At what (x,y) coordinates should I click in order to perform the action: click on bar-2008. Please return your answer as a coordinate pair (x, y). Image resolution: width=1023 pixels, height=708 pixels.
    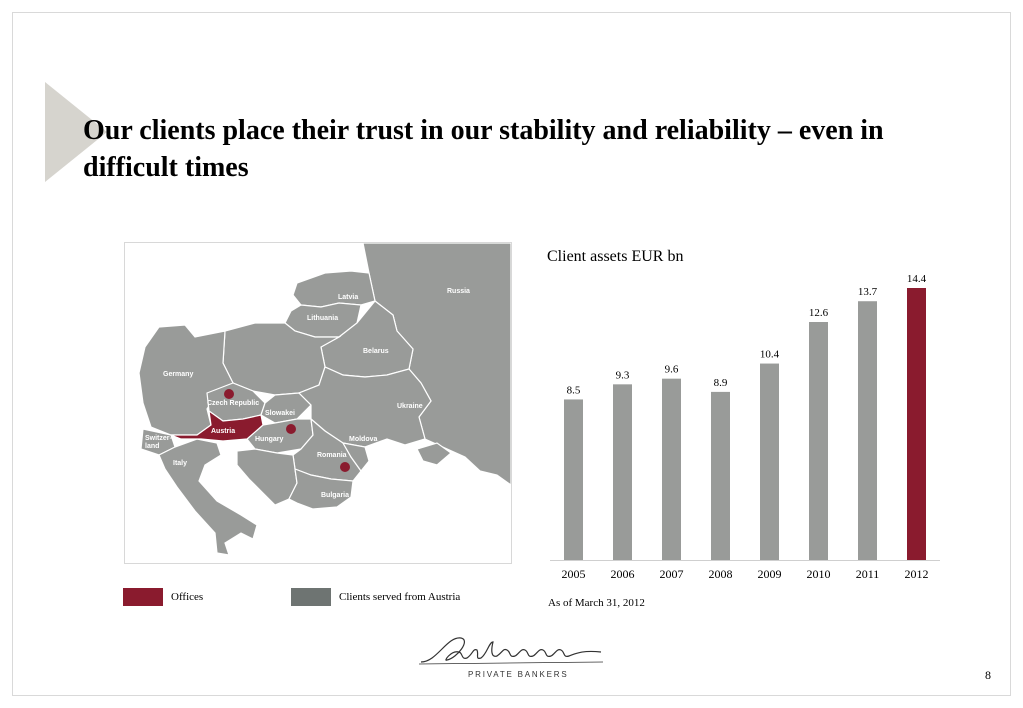
    Looking at the image, I should click on (720, 475).